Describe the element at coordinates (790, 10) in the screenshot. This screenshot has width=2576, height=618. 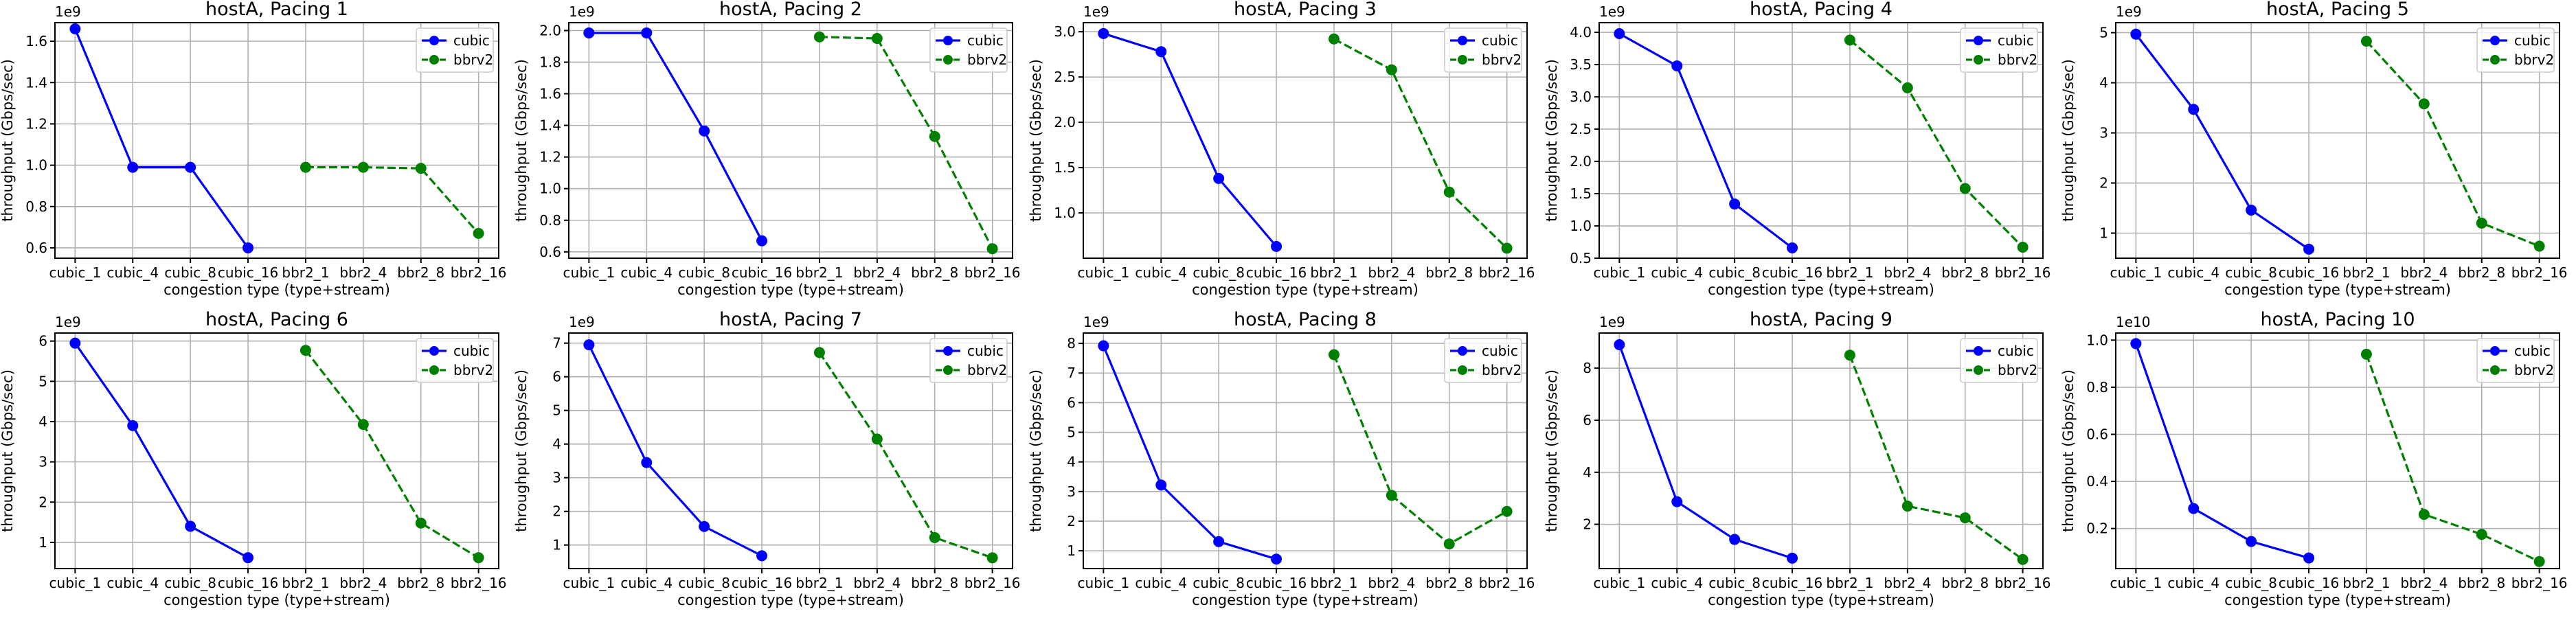
I see `chart-title: hostA, Pacing 2` at that location.